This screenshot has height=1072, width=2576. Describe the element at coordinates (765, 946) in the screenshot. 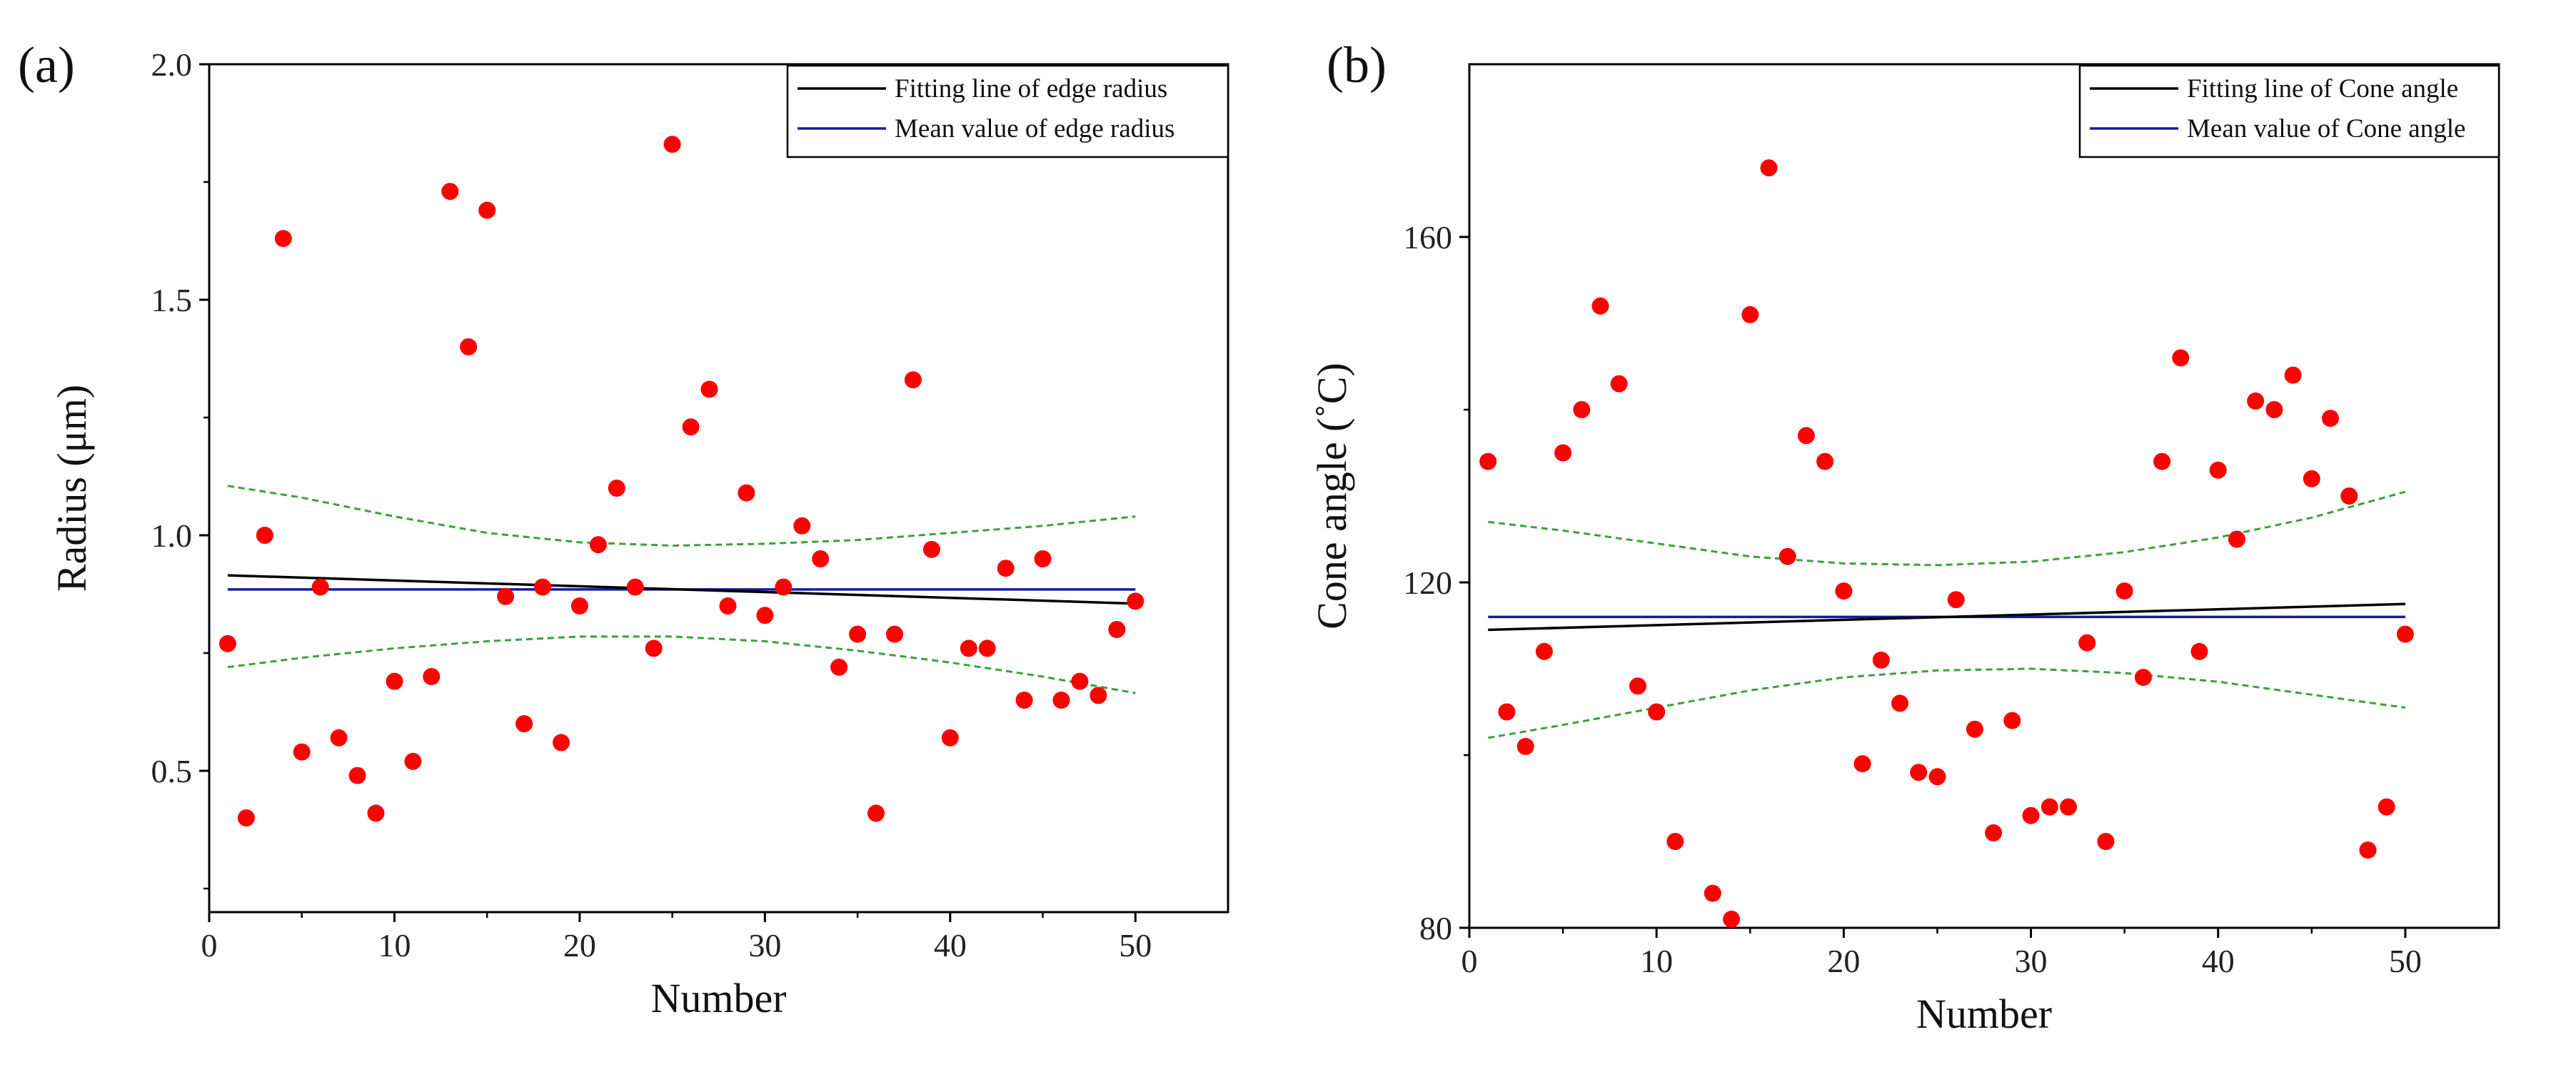

I see `x-tick-label: 30` at that location.